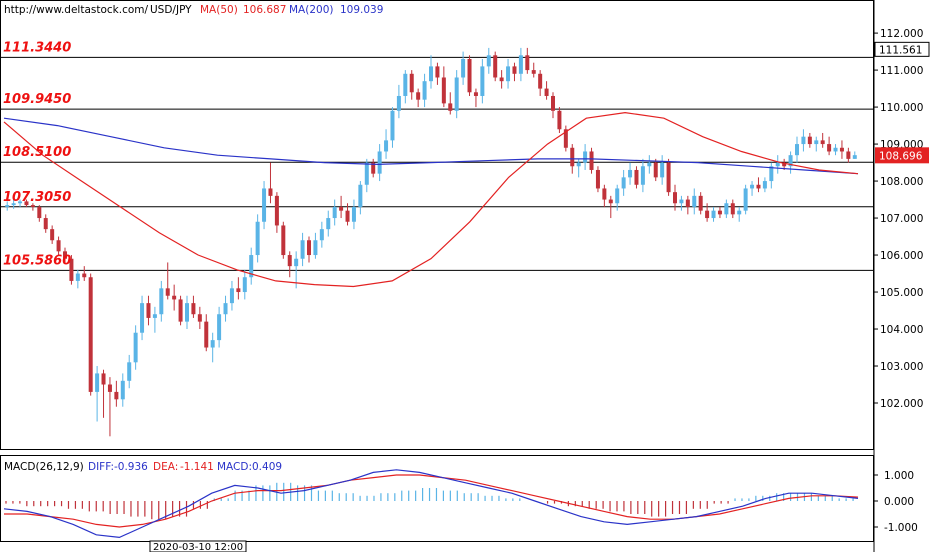 The height and width of the screenshot is (556, 930). Describe the element at coordinates (901, 330) in the screenshot. I see `price-tick-label: 104.000` at that location.